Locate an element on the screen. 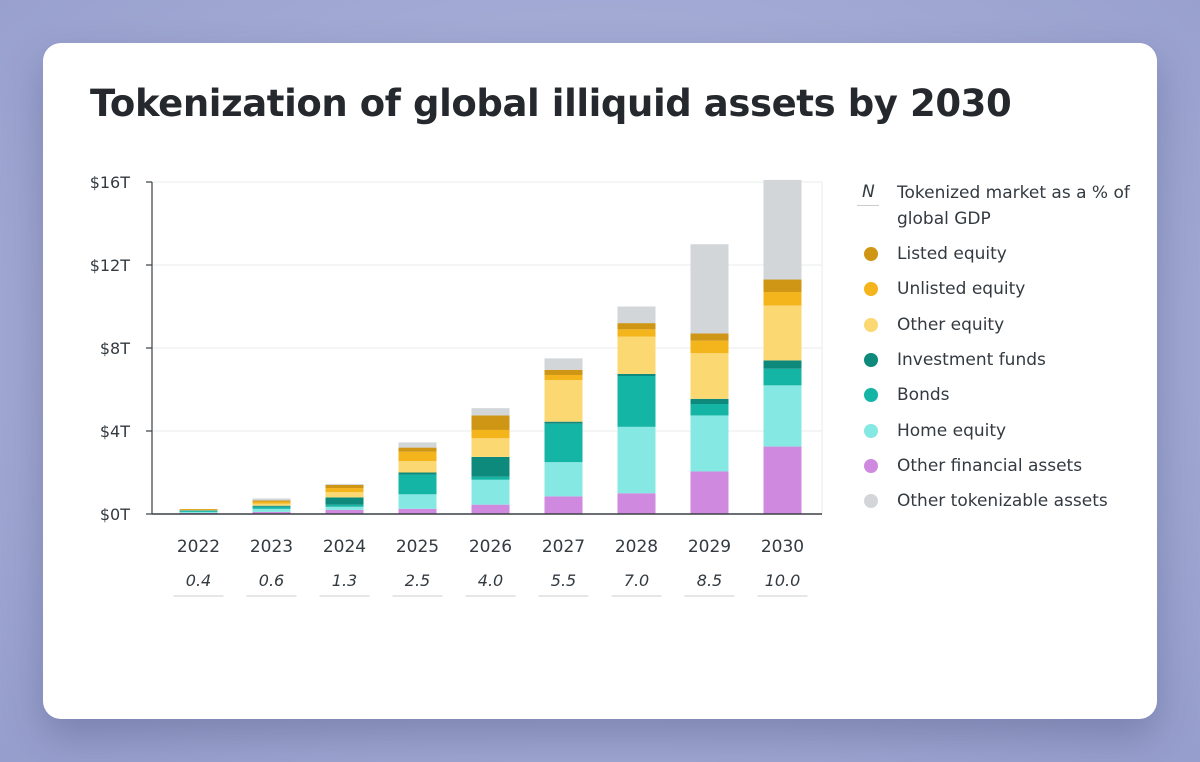 This screenshot has width=1200, height=762. legend-label: Unlisted equity is located at coordinates (961, 289).